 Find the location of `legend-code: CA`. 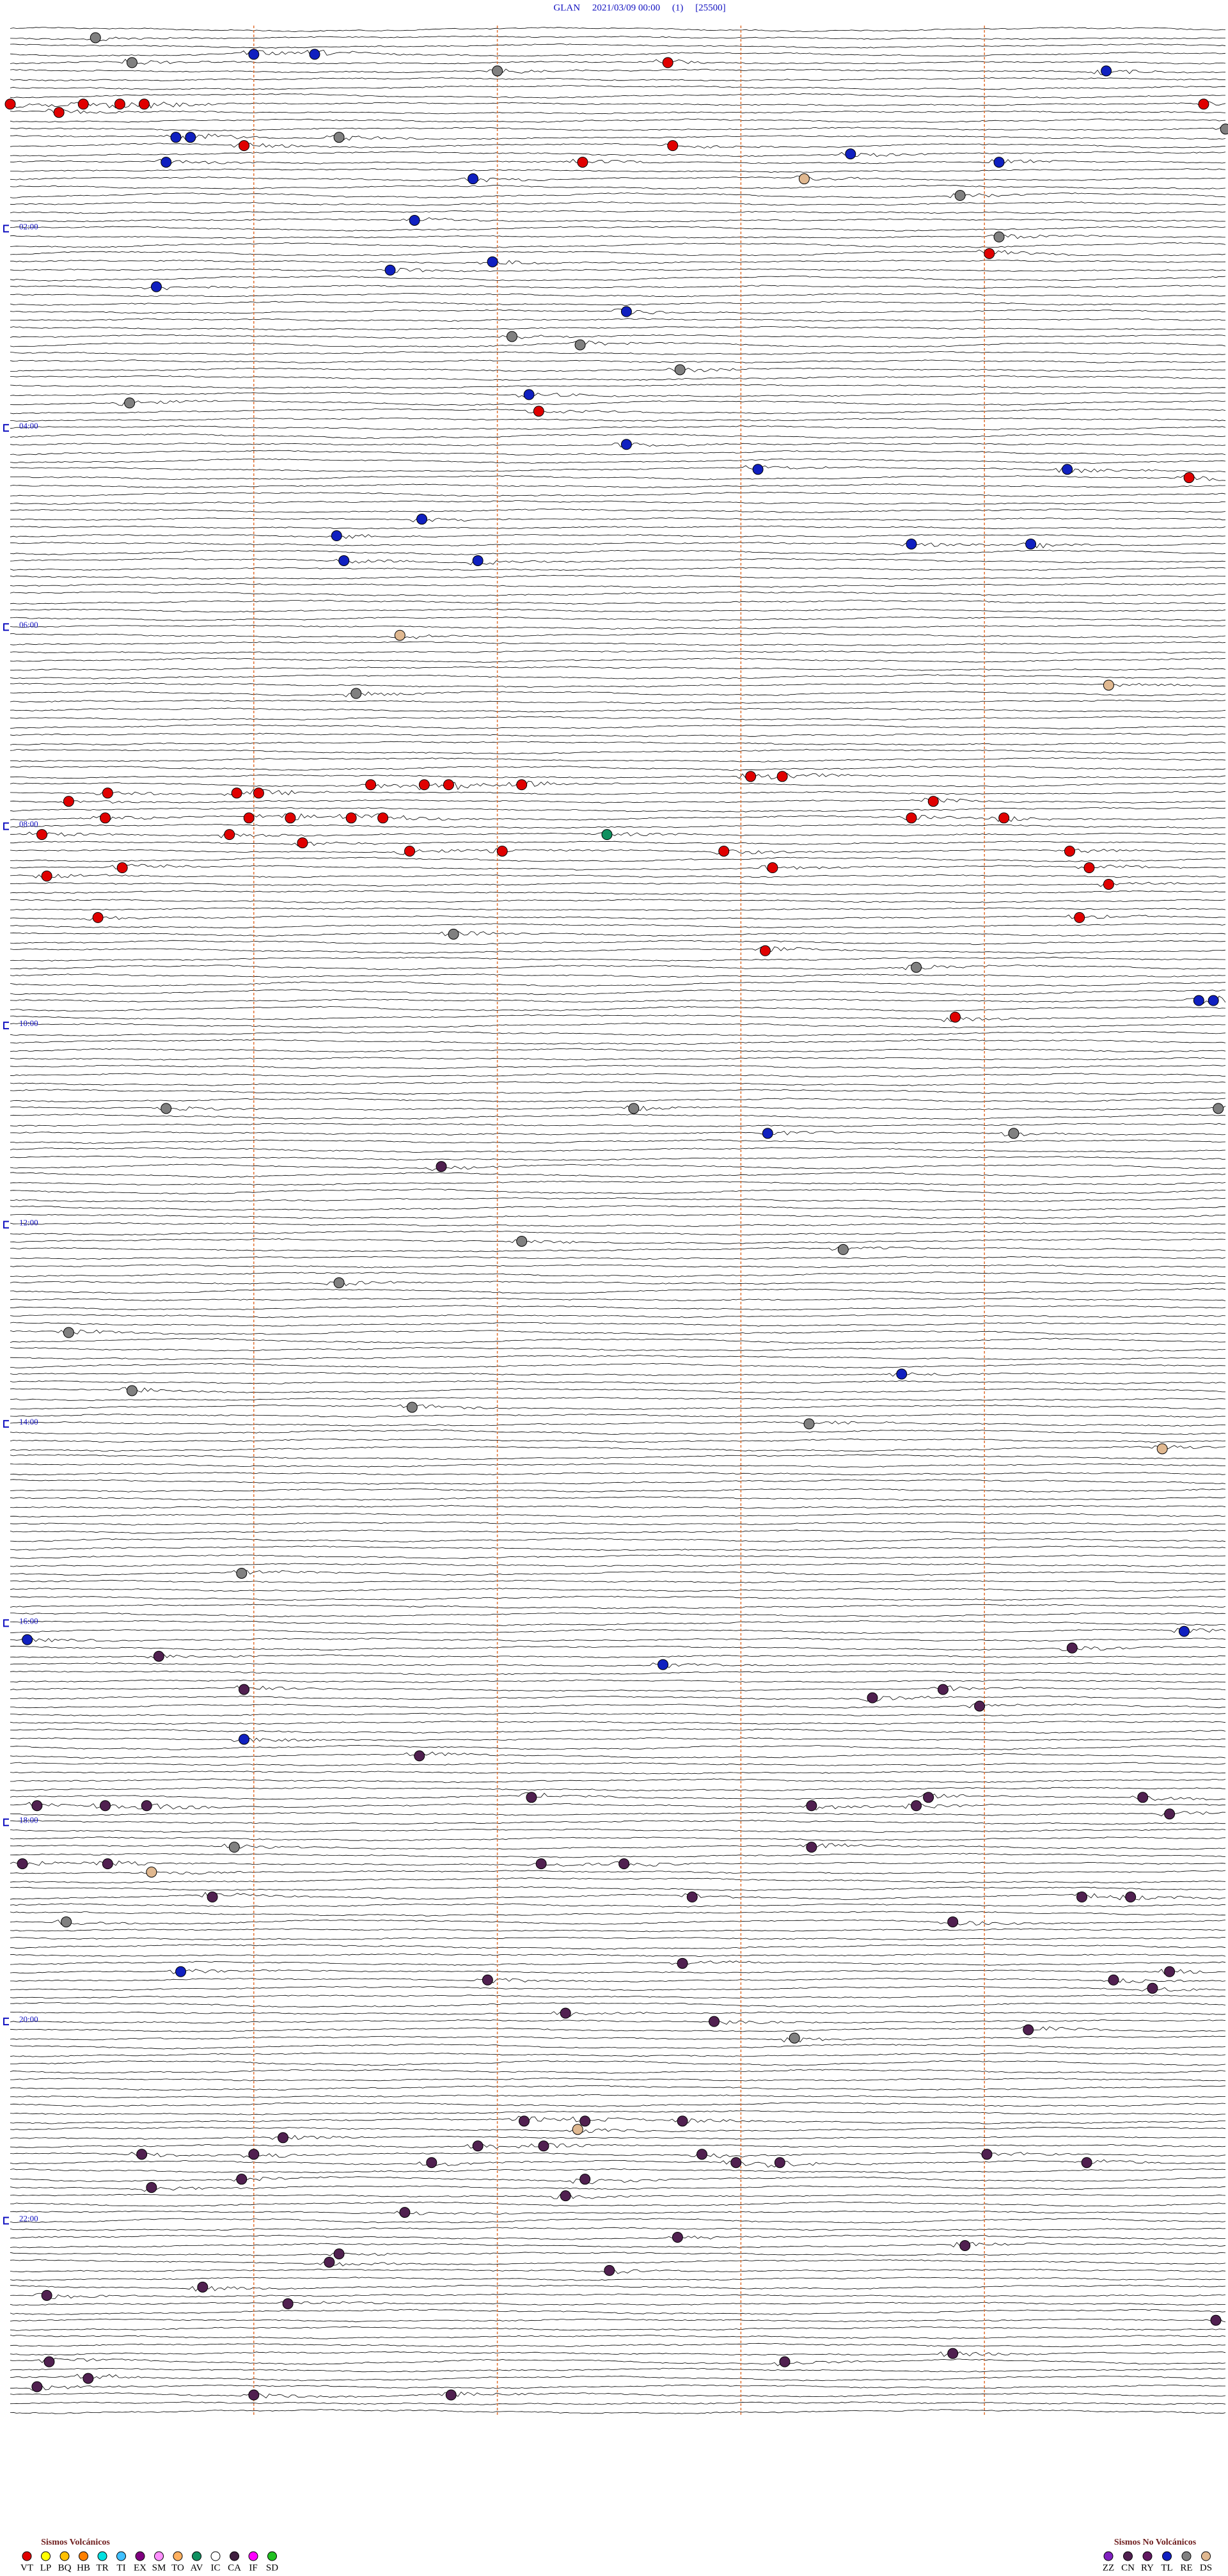

legend-code: CA is located at coordinates (234, 2568).